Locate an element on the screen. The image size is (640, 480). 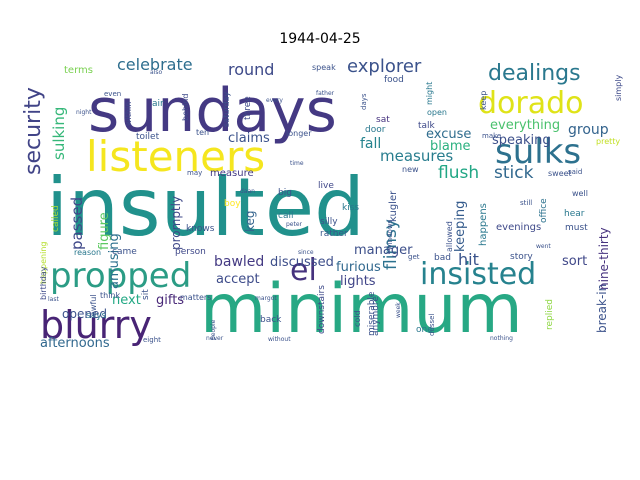
word-ten: ten is located at coordinates (202, 132).